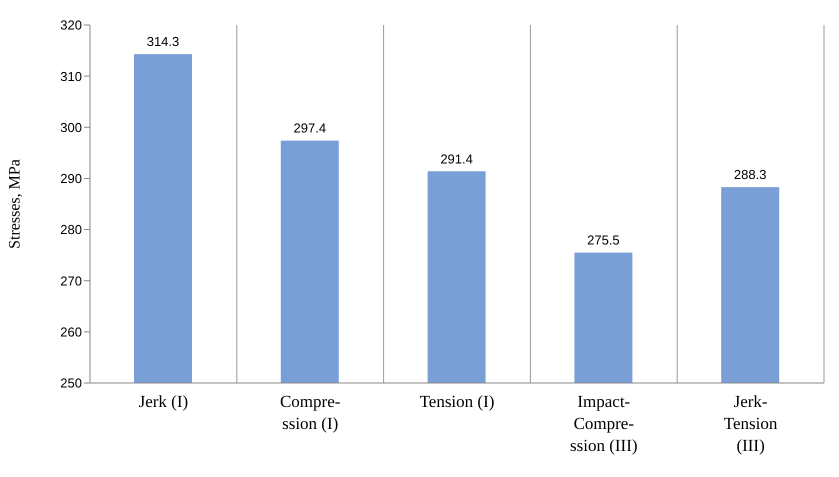  What do you see at coordinates (71, 280) in the screenshot?
I see `y-tick-label: 270` at bounding box center [71, 280].